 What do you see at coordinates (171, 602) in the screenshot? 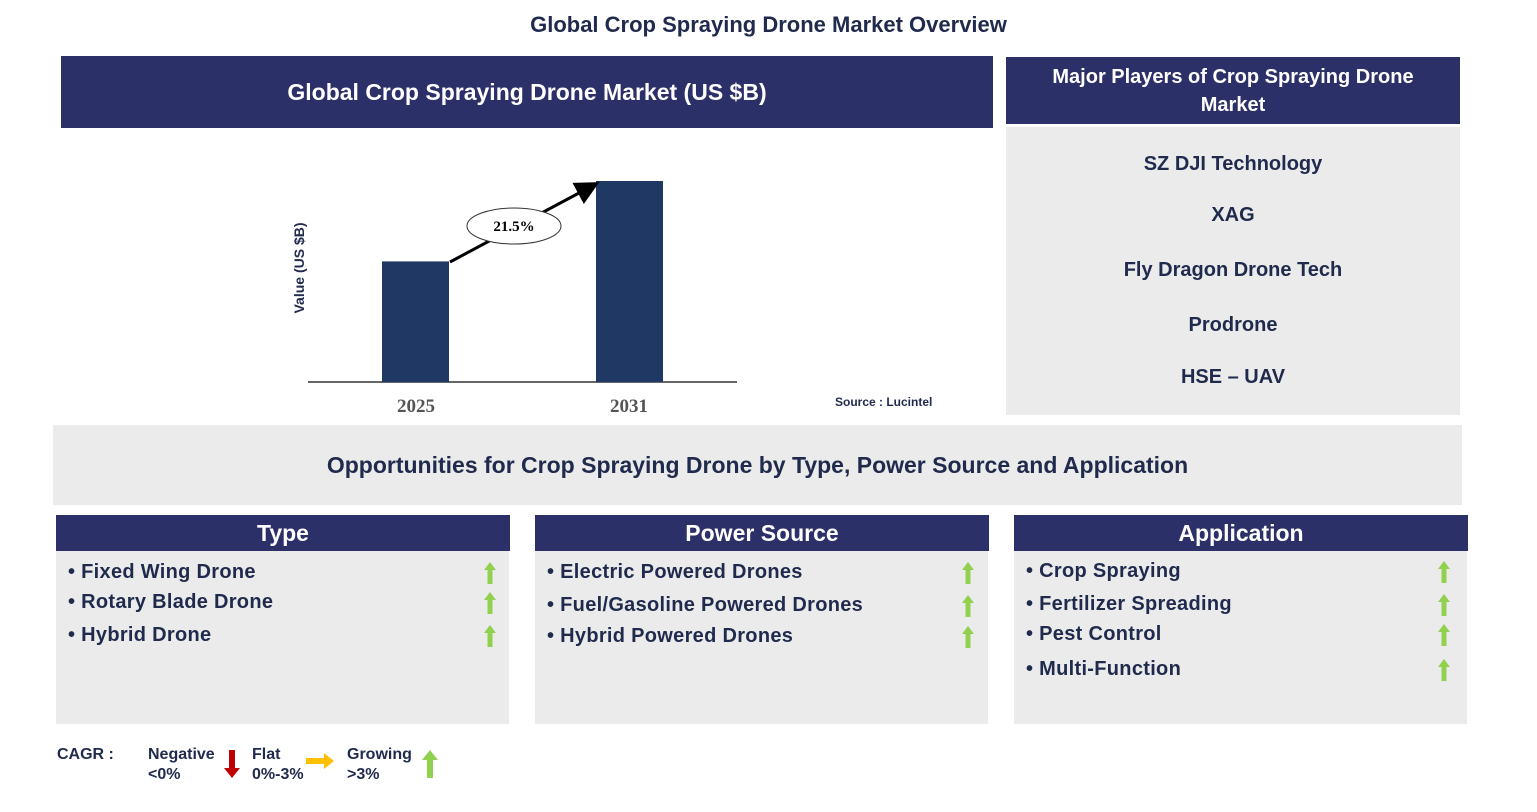
I see `segment-item: • Rotary Blade Drone` at bounding box center [171, 602].